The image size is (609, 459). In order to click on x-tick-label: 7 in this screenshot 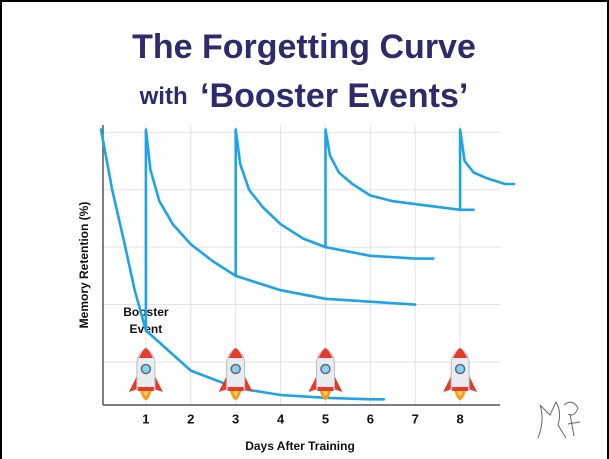, I will do `click(415, 418)`.